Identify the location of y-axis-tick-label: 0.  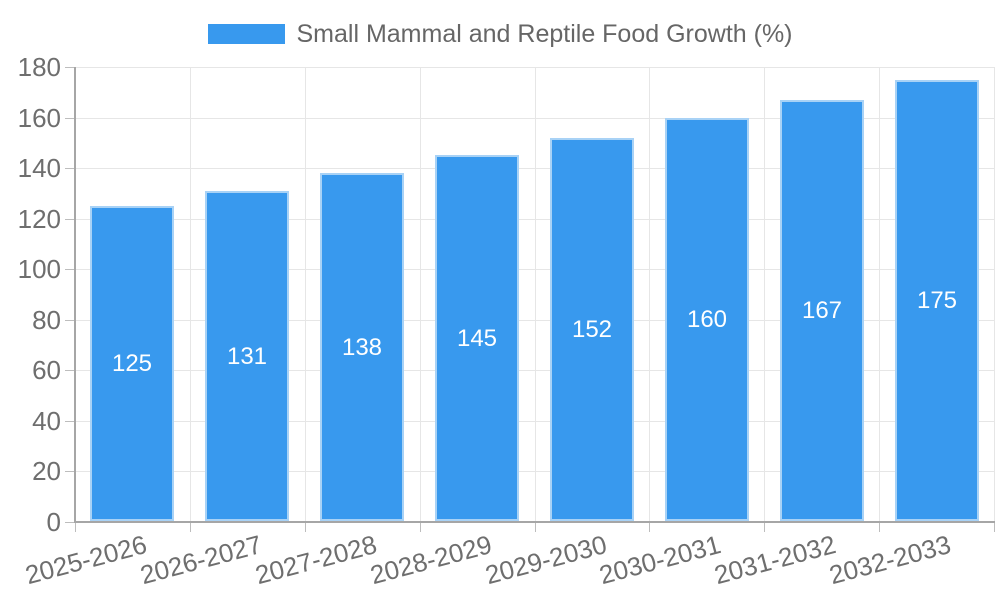
(53, 522).